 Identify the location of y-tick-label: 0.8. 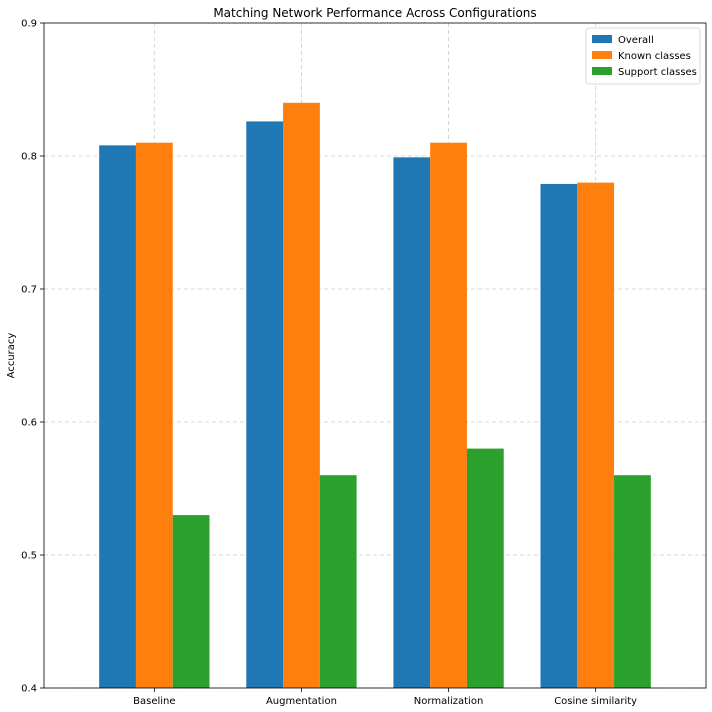
(29, 157).